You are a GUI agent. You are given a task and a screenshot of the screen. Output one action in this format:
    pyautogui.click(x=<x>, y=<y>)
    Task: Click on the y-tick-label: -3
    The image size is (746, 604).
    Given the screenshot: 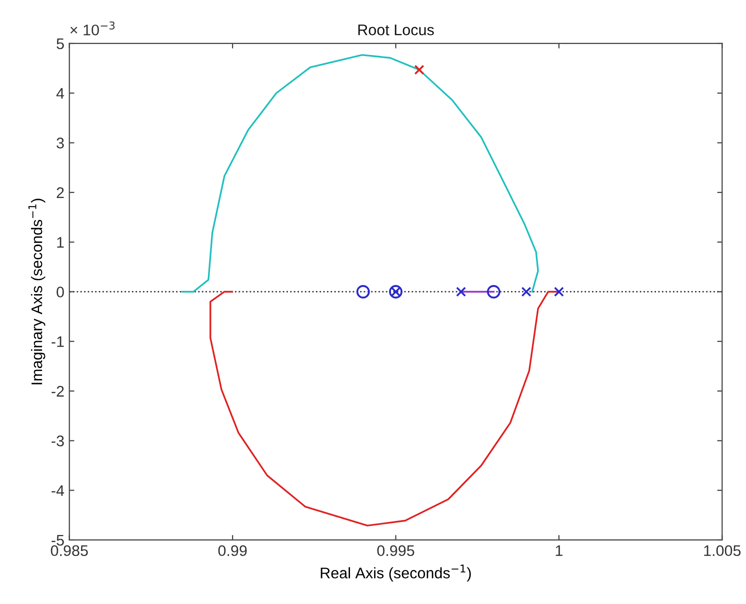 What is the action you would take?
    pyautogui.click(x=58, y=441)
    